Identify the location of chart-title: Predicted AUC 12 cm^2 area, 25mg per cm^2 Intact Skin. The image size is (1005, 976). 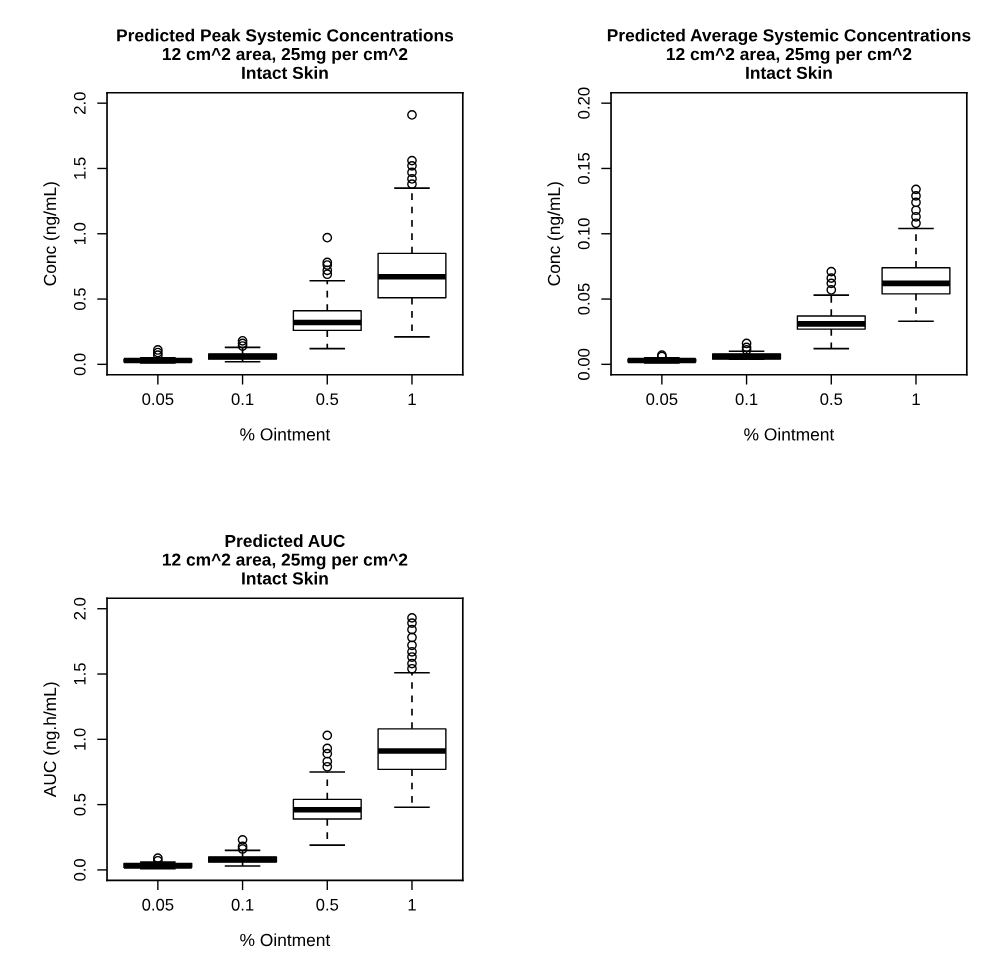
(285, 559).